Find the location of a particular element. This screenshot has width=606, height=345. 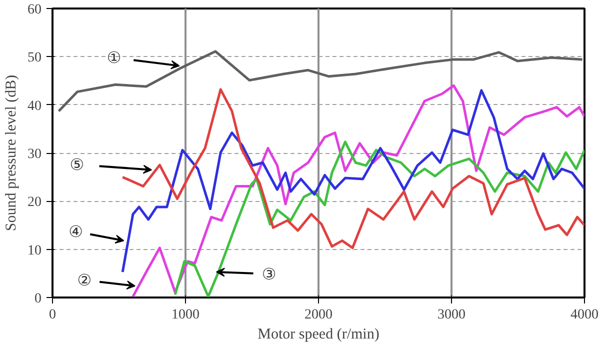

annotation: ④ is located at coordinates (75, 232).